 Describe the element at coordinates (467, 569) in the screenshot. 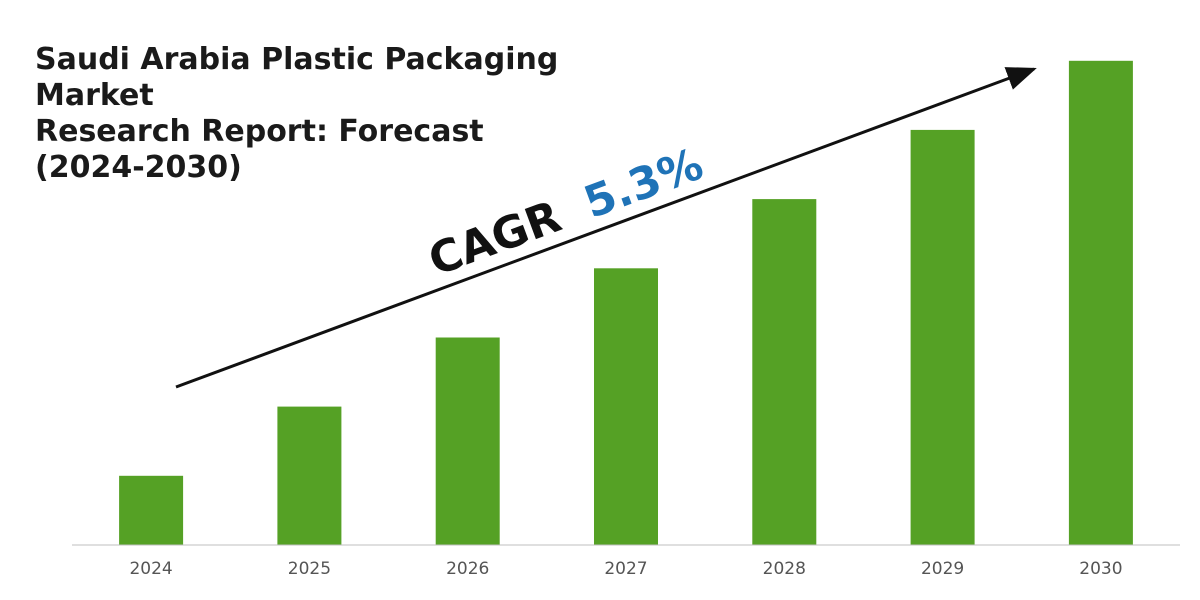

I see `x-tick-label-2026: 2026` at that location.